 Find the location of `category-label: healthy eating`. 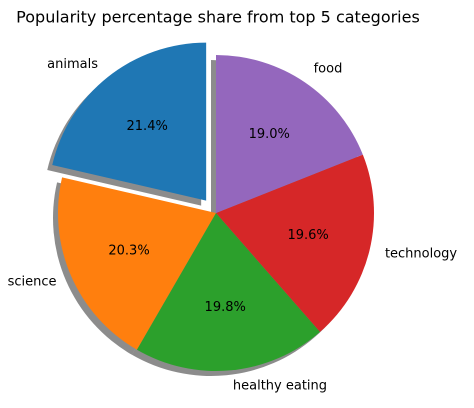

category-label: healthy eating is located at coordinates (280, 385).